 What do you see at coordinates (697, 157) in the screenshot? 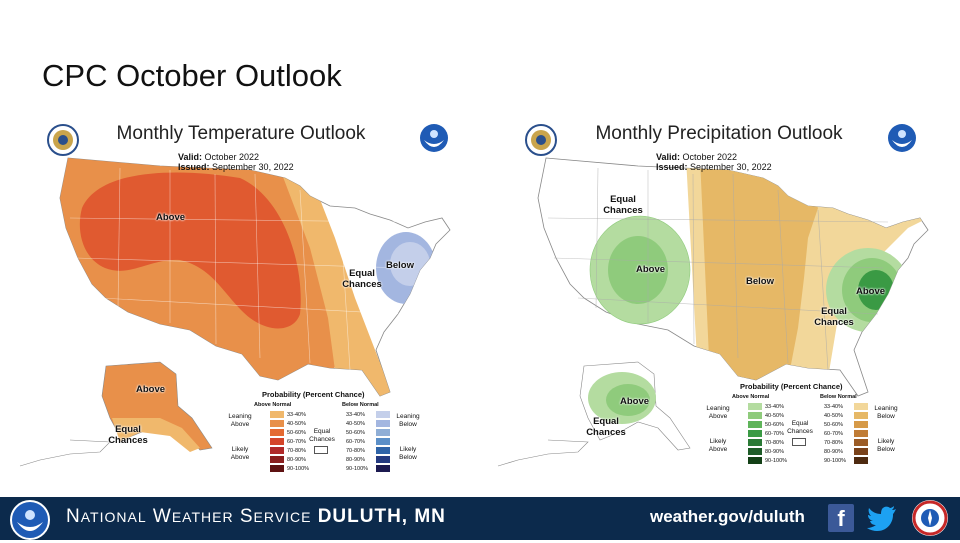
I see `precipitation-valid-line: Valid: October 2022` at bounding box center [697, 157].